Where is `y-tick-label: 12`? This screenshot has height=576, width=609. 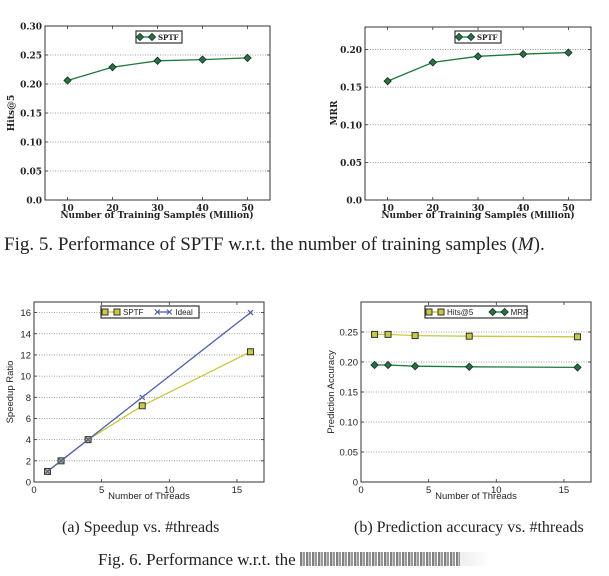
y-tick-label: 12 is located at coordinates (25, 355).